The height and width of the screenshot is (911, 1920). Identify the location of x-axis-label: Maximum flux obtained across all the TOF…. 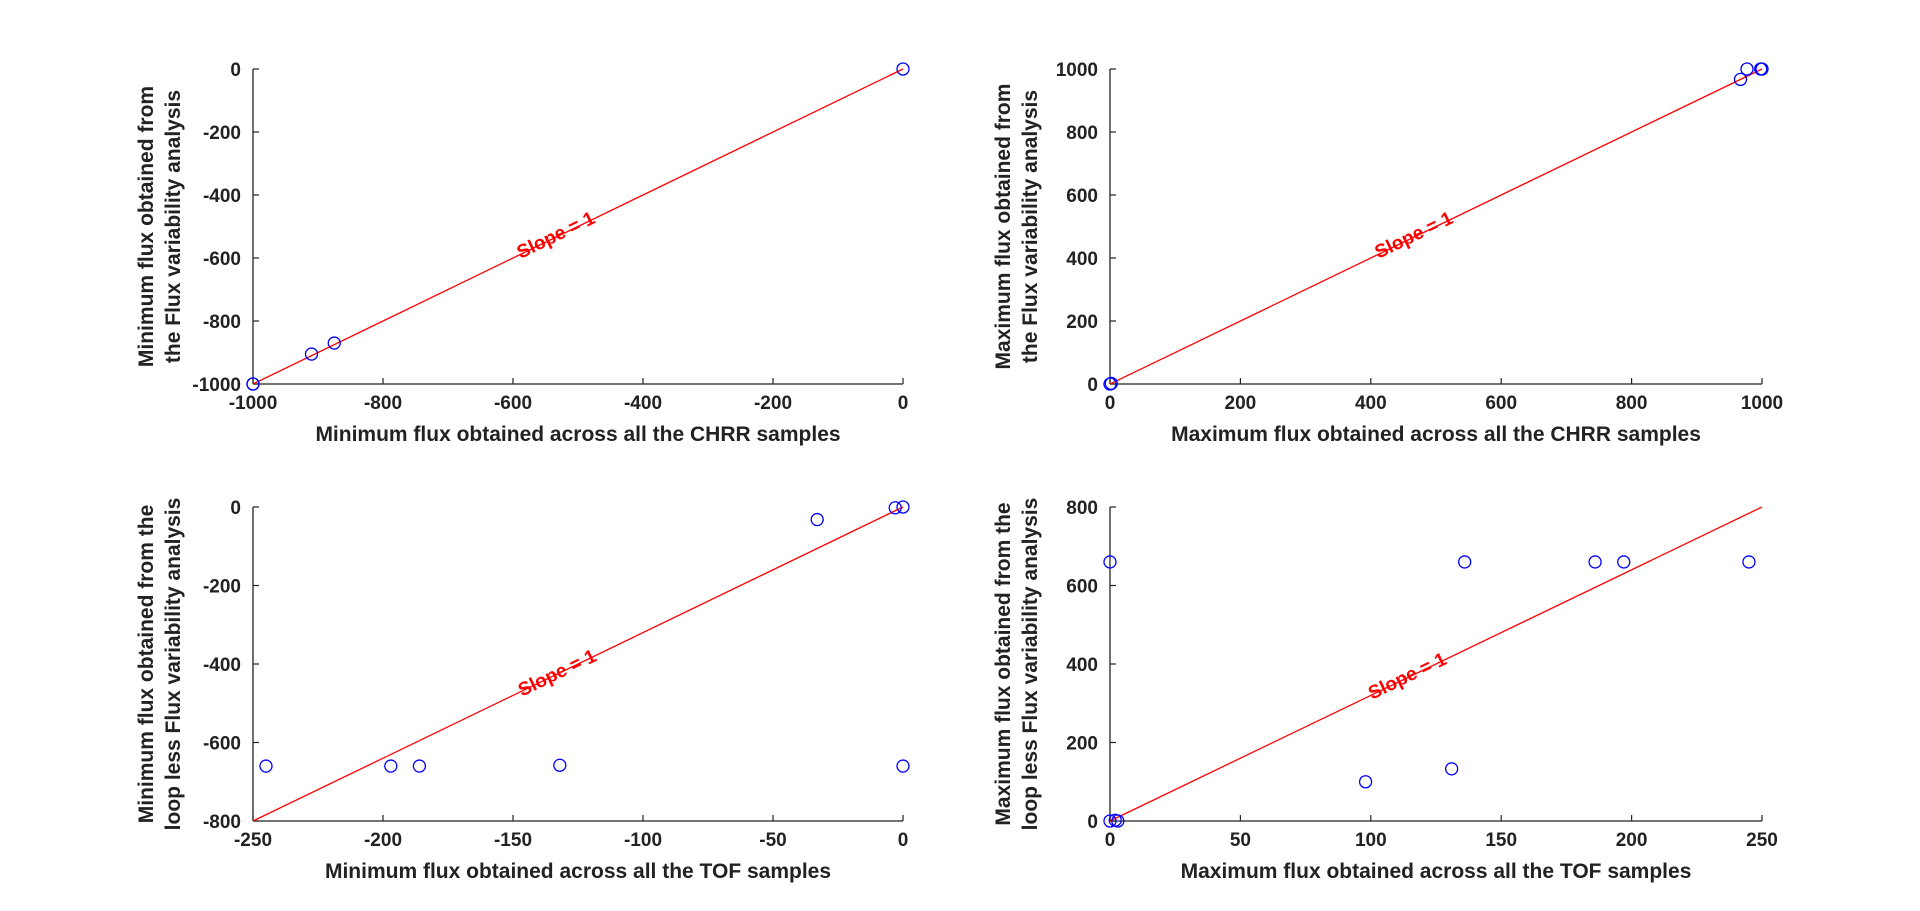
(1436, 871).